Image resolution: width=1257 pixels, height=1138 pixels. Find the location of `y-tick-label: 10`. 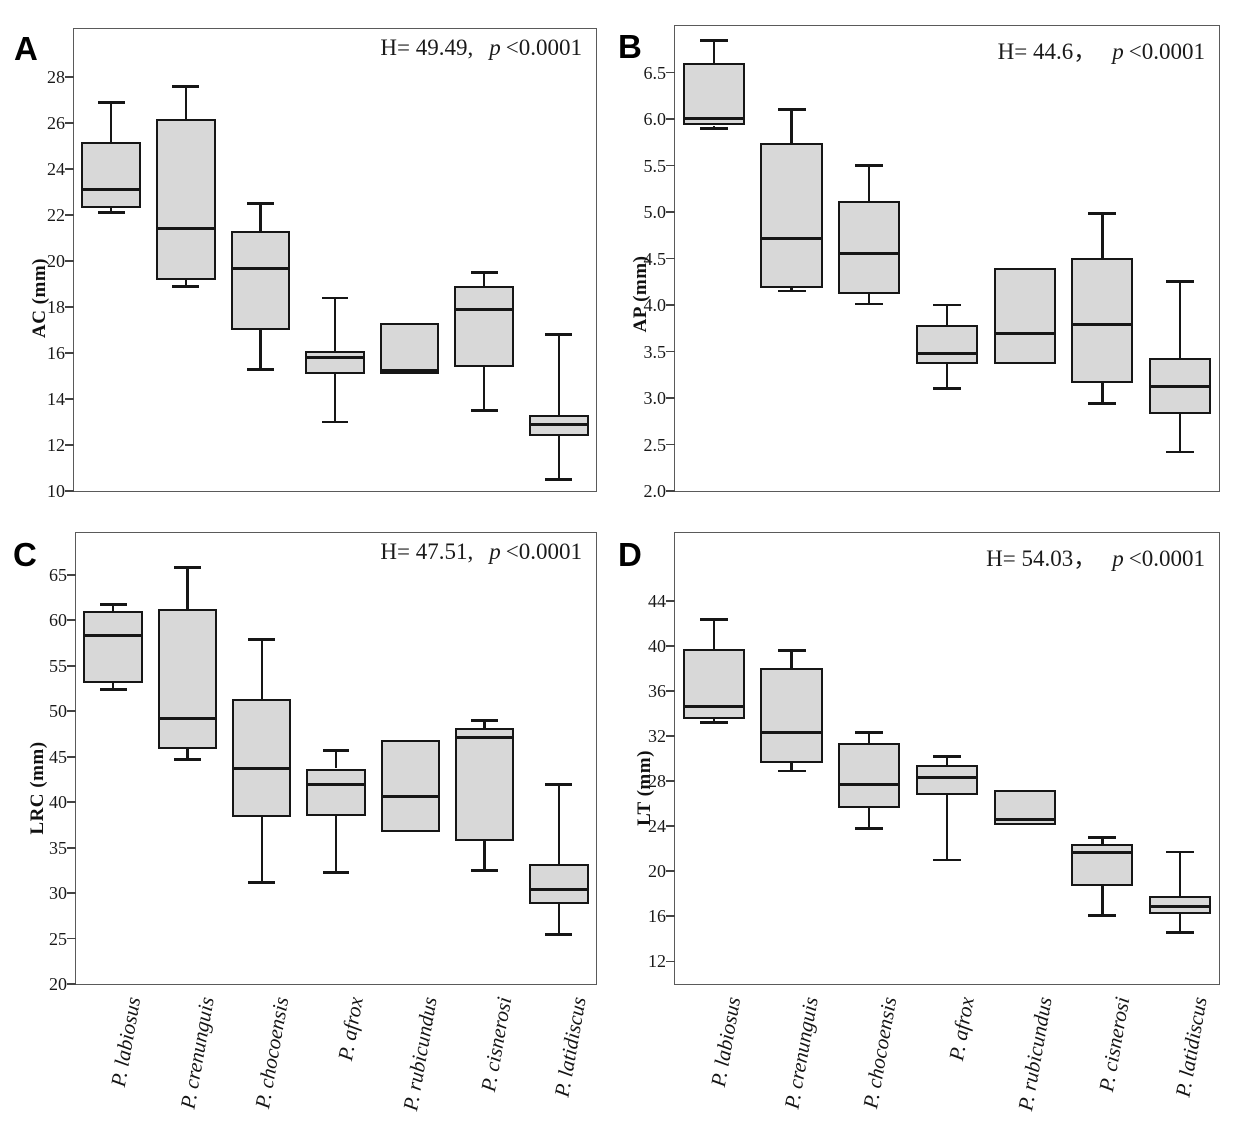

y-tick-label: 10 is located at coordinates (56, 491).